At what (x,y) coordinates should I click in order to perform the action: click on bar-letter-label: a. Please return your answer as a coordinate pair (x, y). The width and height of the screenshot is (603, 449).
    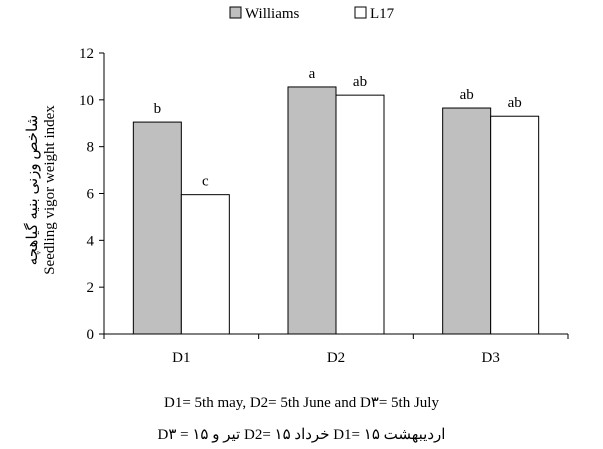
    Looking at the image, I should click on (312, 74).